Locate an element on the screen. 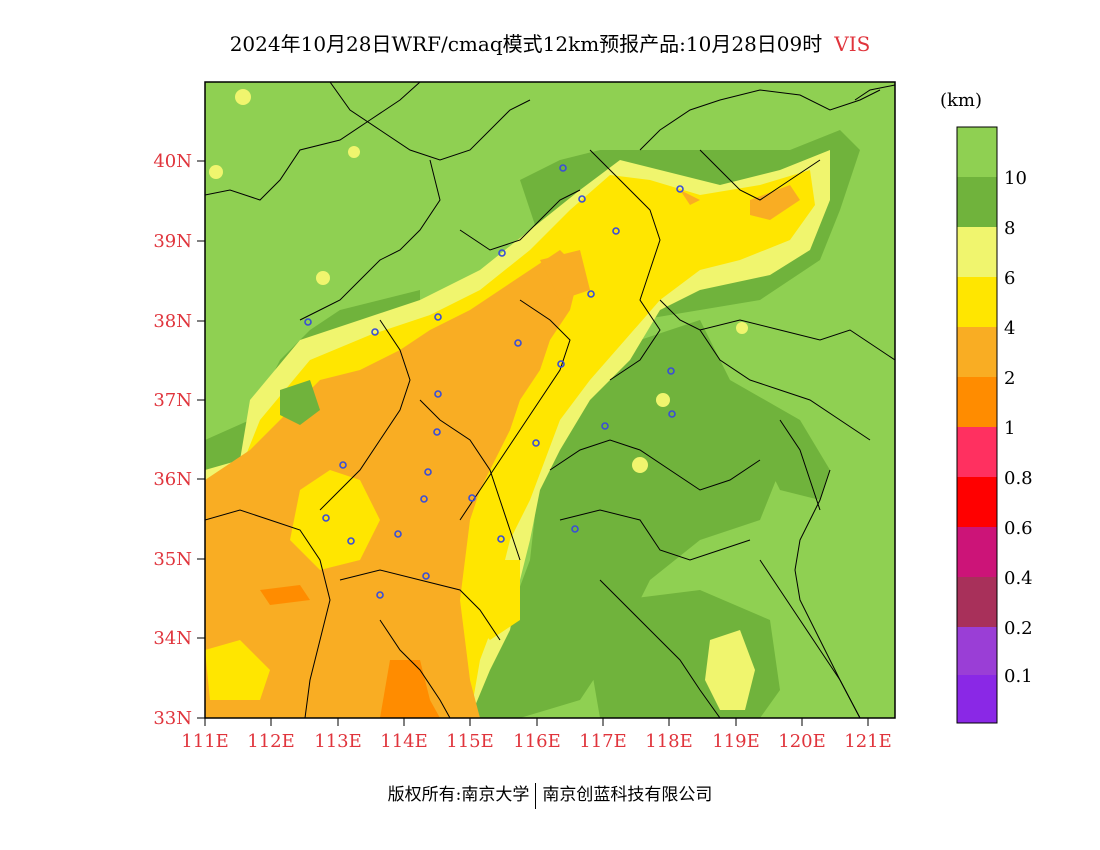 The height and width of the screenshot is (850, 1100). x-tick-label: 112E is located at coordinates (271, 741).